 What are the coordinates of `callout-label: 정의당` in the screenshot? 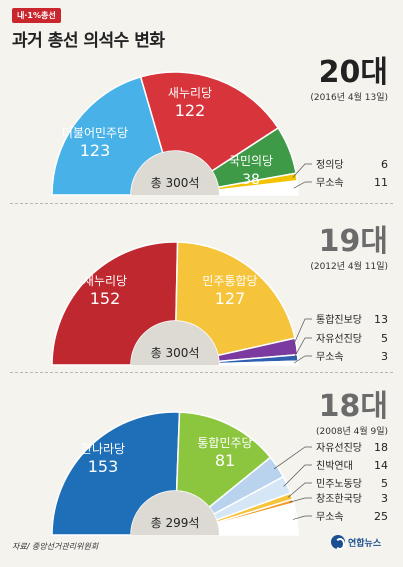 It's located at (330, 165).